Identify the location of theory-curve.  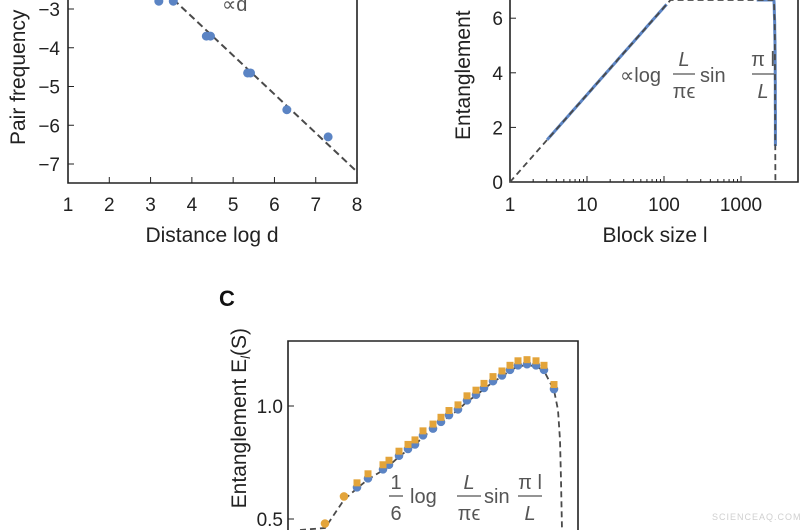
(643, 91).